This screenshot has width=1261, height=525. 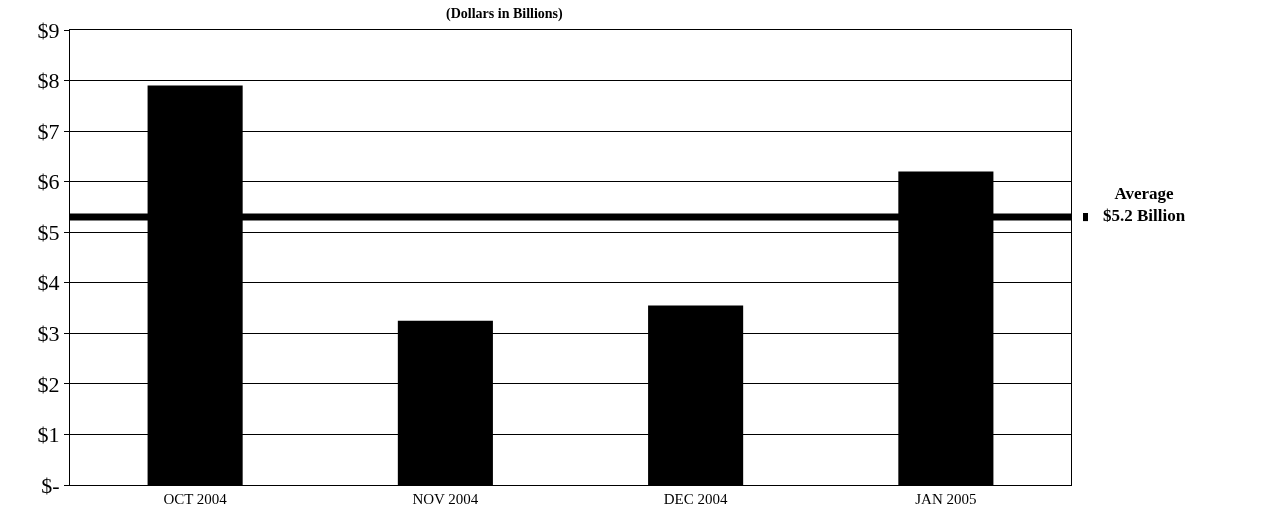 I want to click on y-tick-label: $7, so click(x=48, y=131).